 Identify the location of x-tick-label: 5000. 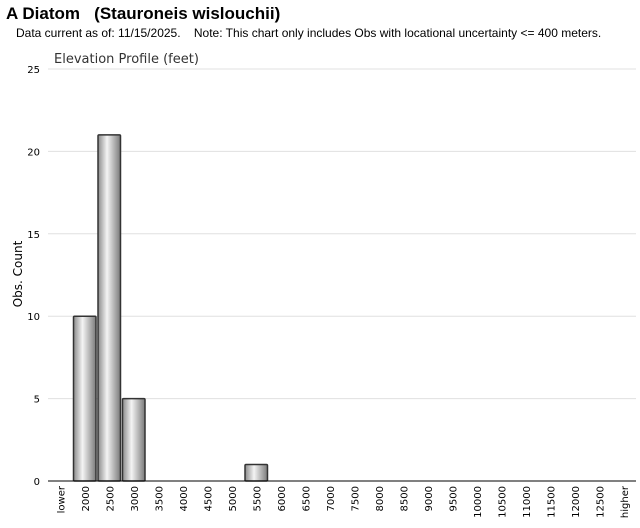
(233, 498).